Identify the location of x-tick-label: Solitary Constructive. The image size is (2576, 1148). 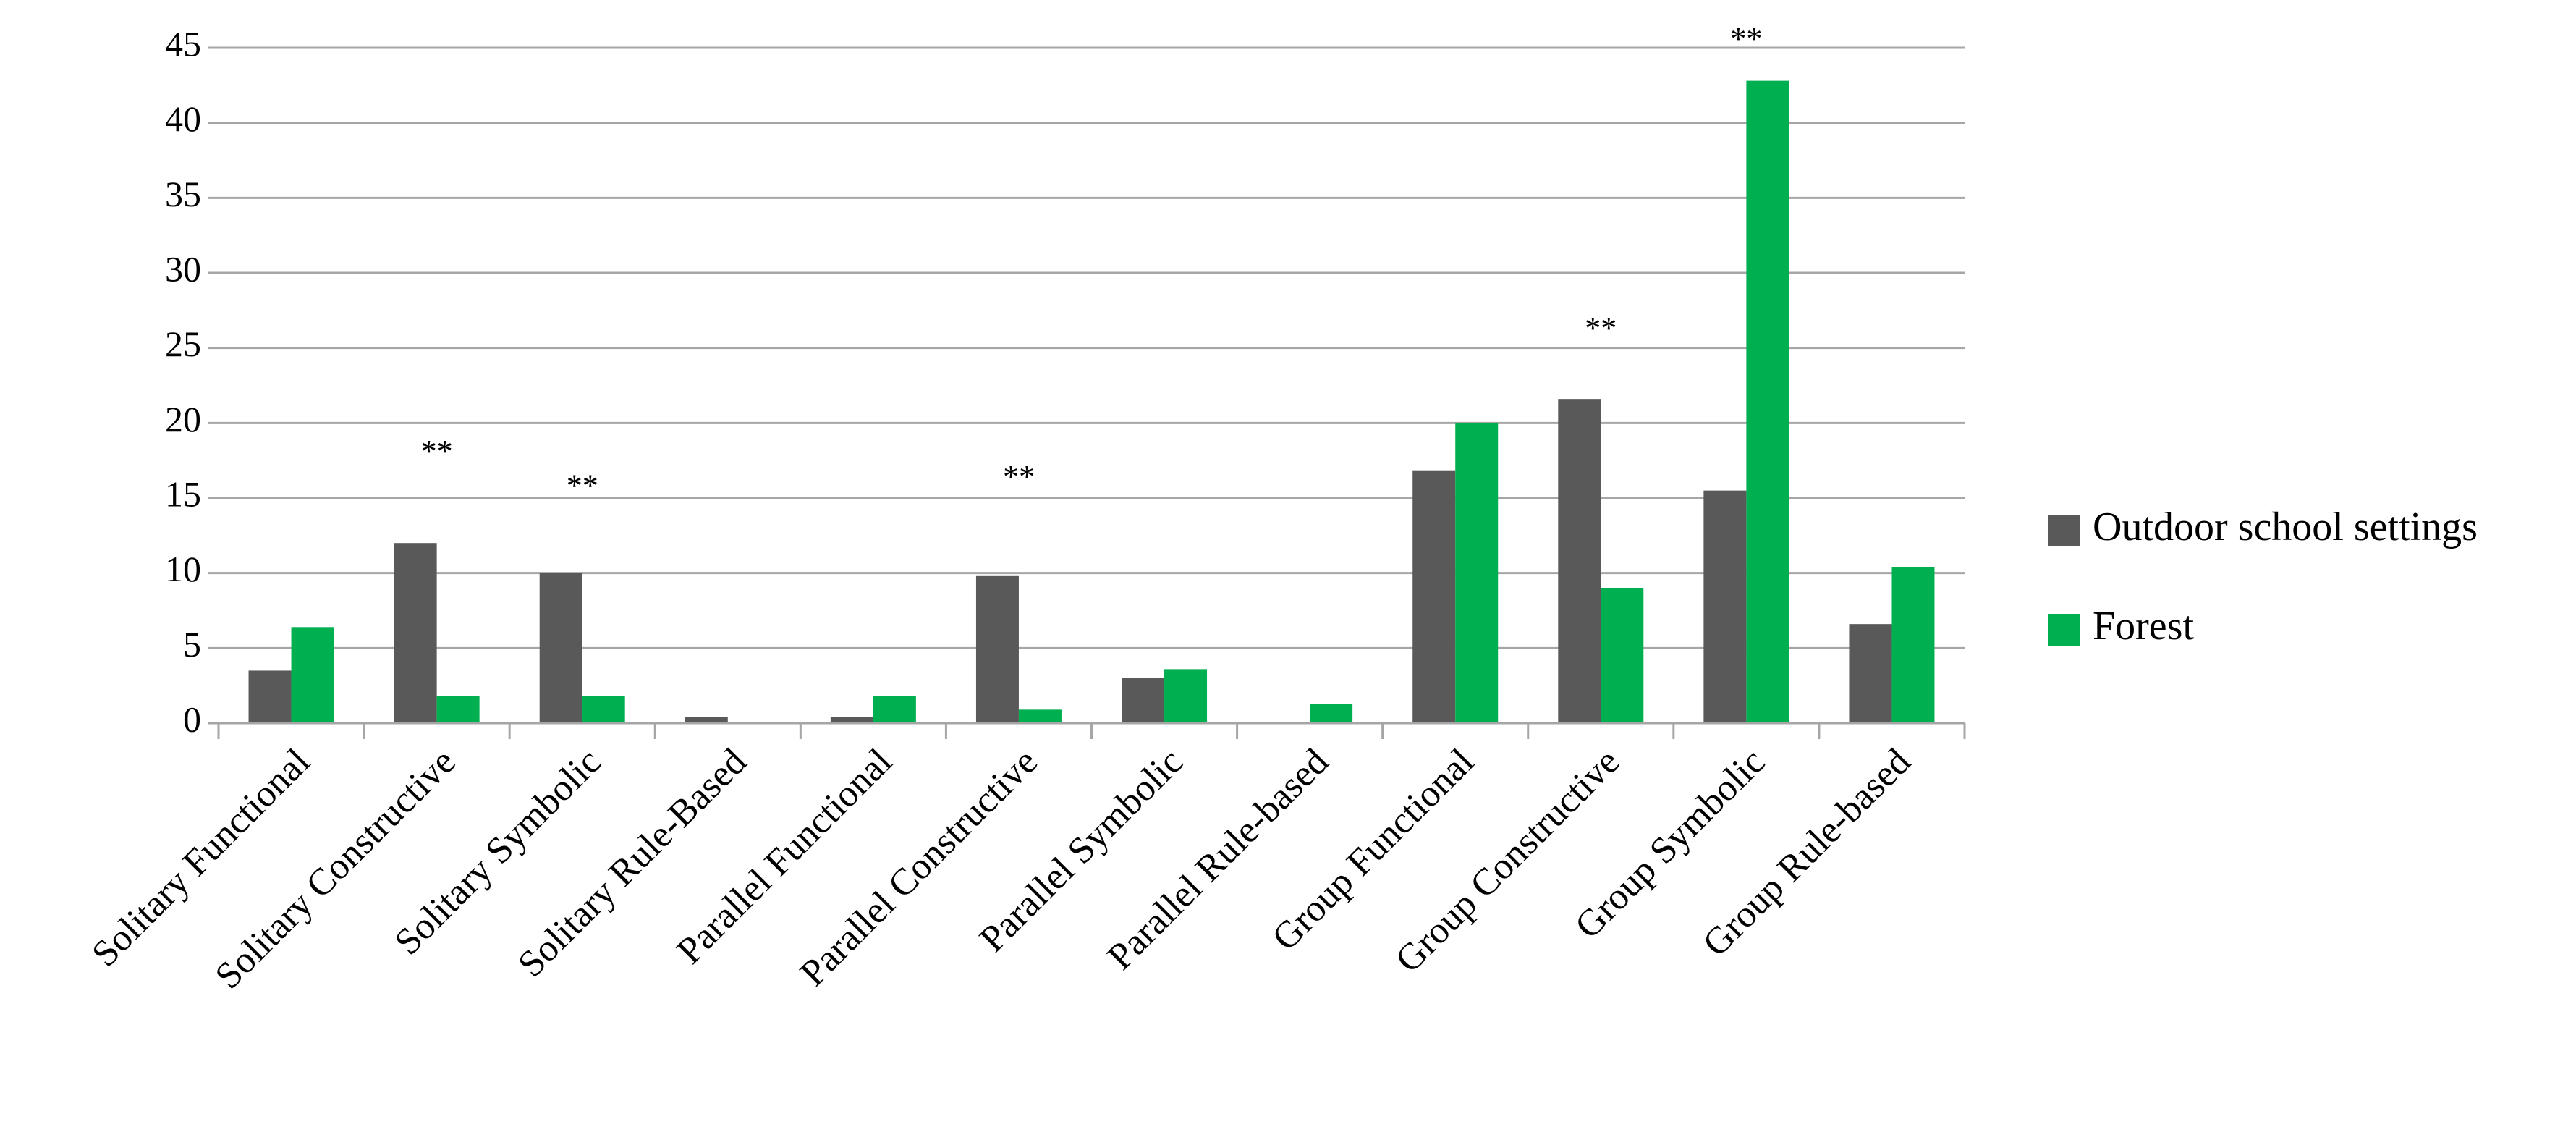
(336, 869).